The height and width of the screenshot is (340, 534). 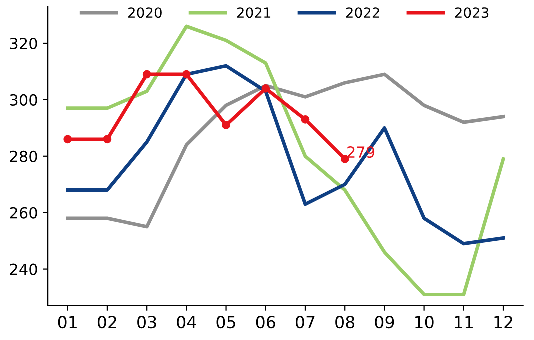 I want to click on x-tick-label: 07, so click(x=305, y=322).